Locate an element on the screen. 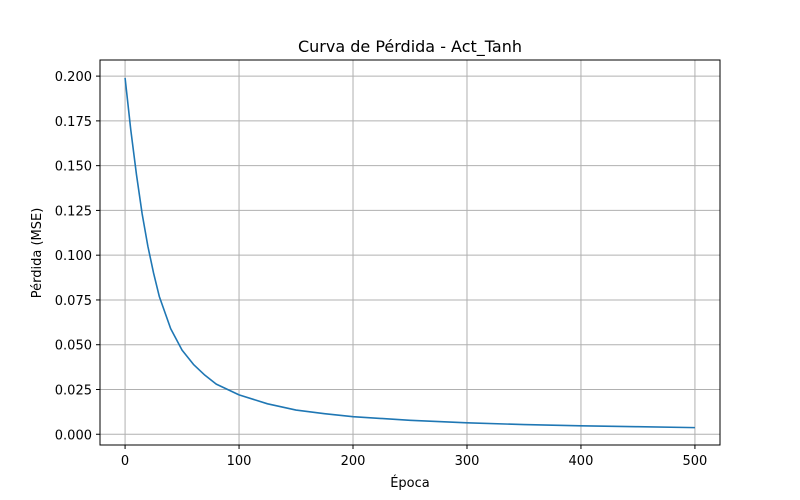  x-tick-label: 200 is located at coordinates (353, 461).